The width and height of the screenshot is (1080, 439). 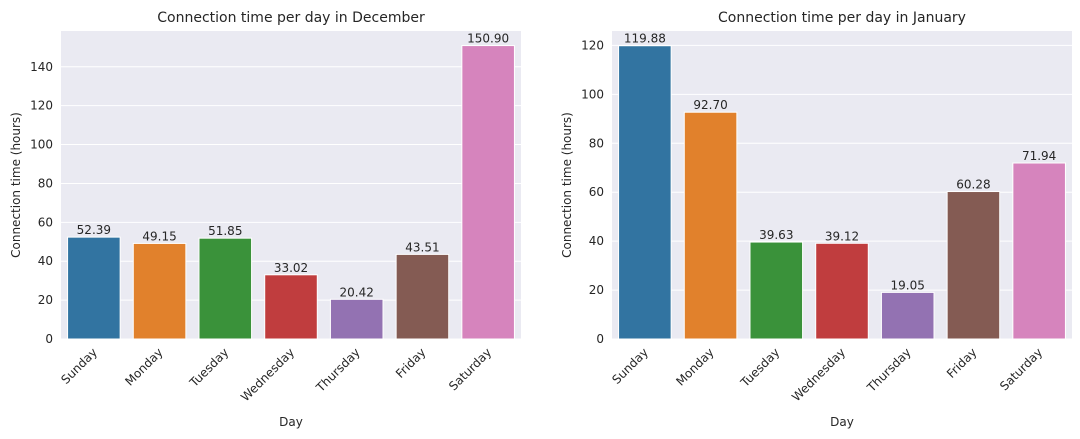 I want to click on y-tick-labels: 0 20 40 60 80 100 120 140, so click(x=41, y=203).